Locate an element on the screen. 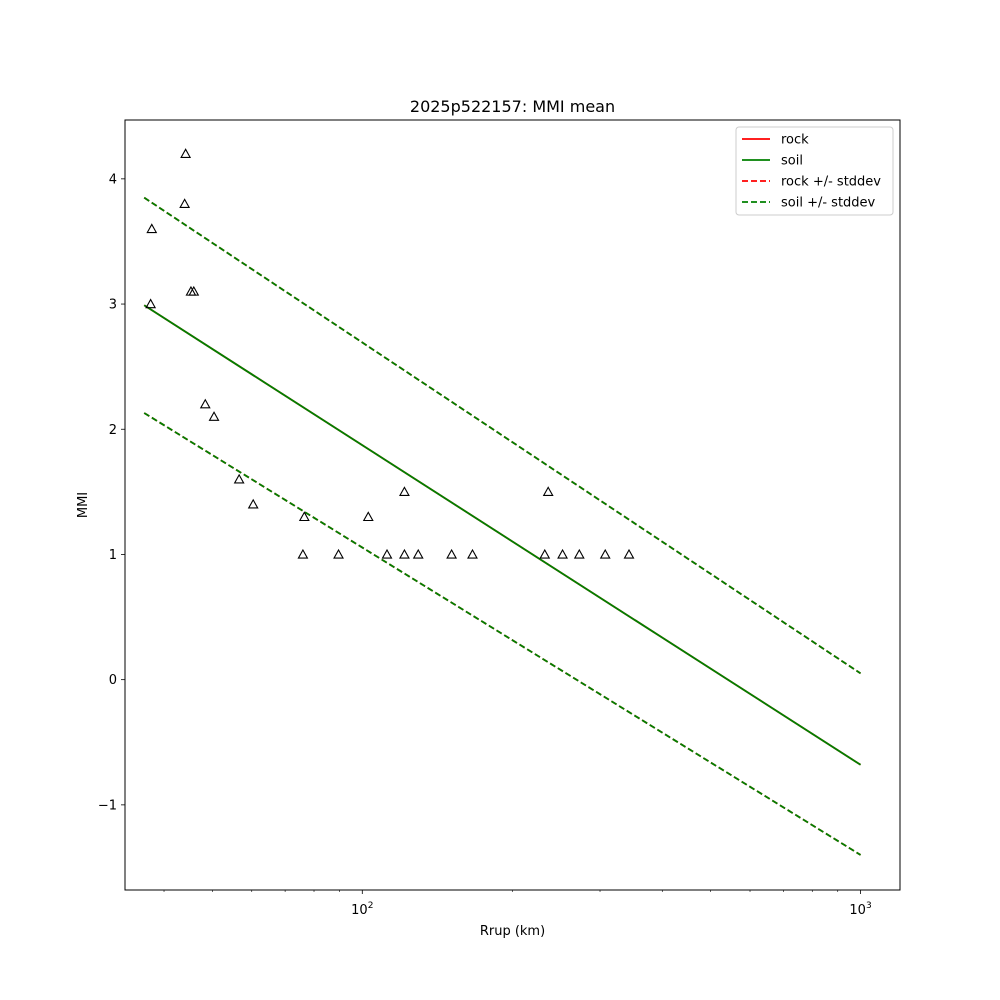 The height and width of the screenshot is (1000, 1000). y-axis-label: MMI is located at coordinates (83, 505).